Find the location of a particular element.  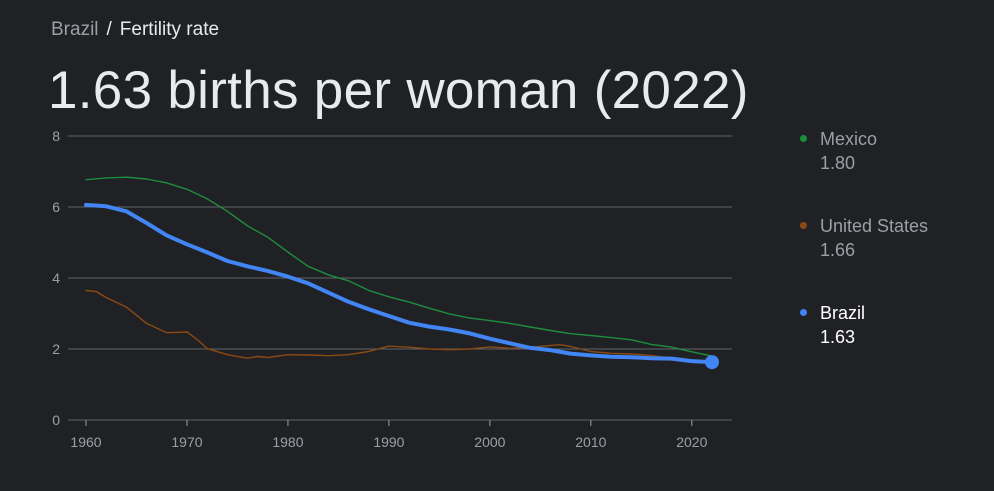

breadcrumb: Brazil / Fertility rate is located at coordinates (135, 30).